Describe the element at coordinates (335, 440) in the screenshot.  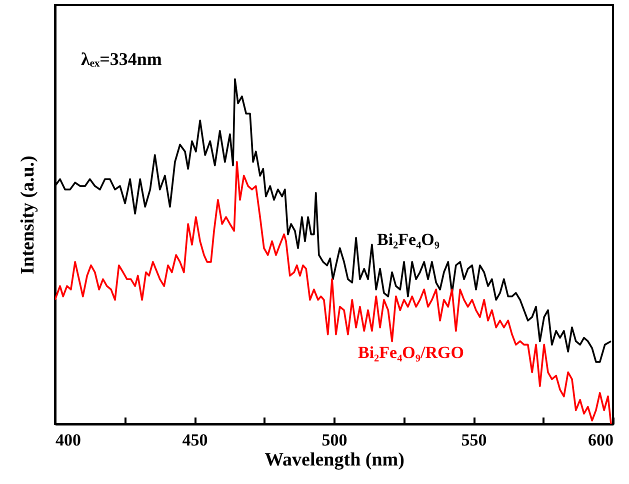
I see `x-tick-label: 500` at that location.